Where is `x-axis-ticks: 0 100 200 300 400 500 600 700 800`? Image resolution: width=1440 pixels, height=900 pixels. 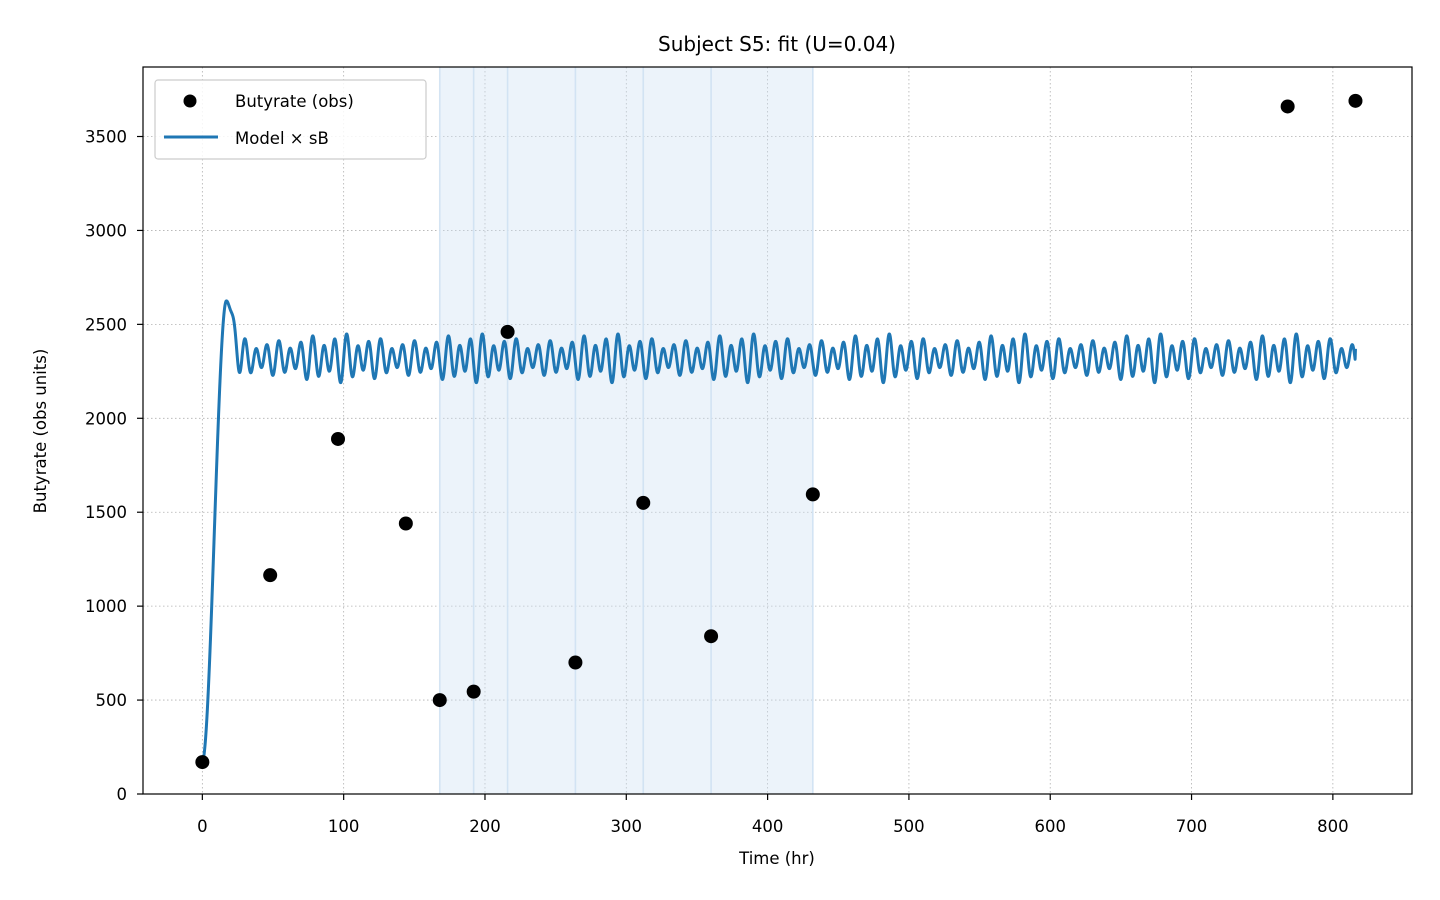
x-axis-ticks: 0 100 200 300 400 500 600 700 800 is located at coordinates (773, 815).